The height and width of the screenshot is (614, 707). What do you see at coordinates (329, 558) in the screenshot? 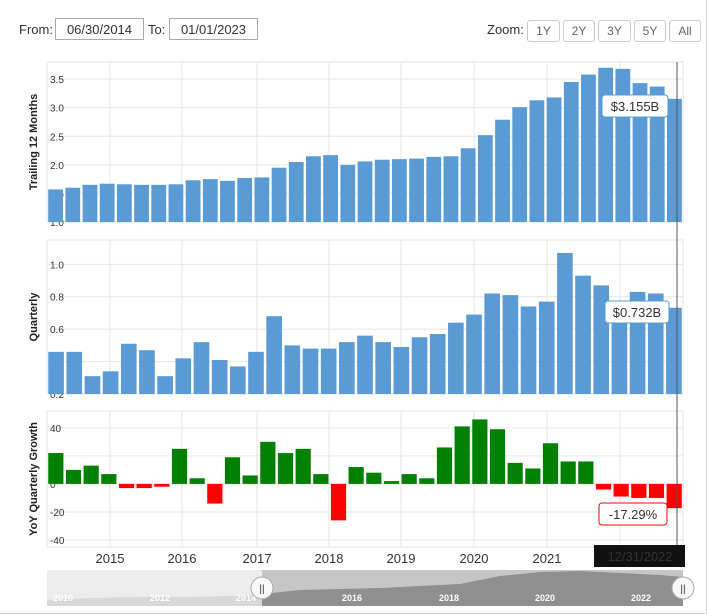
I see `x-tick-label: 2018` at bounding box center [329, 558].